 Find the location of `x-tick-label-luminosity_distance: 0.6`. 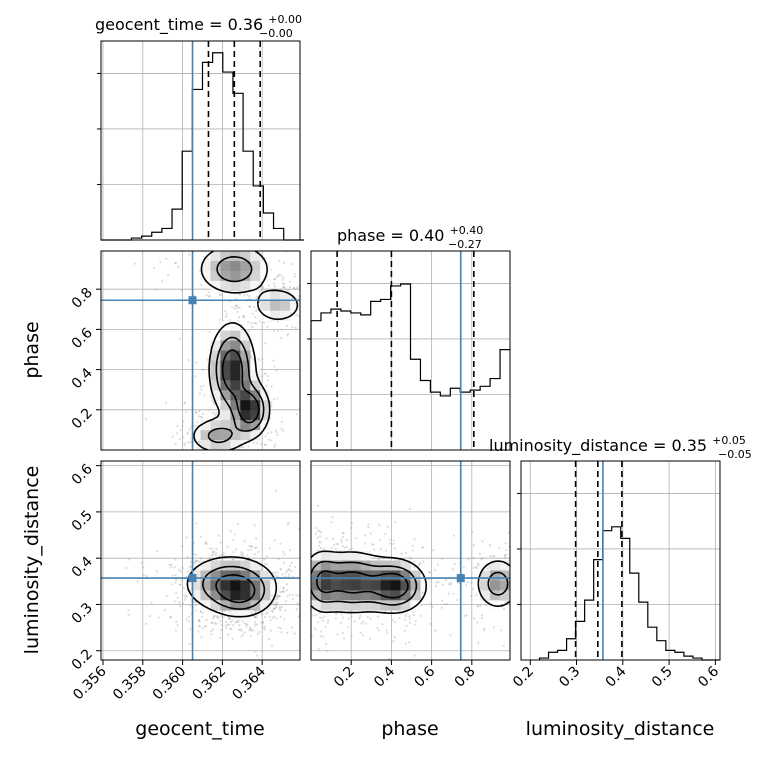

x-tick-label-luminosity_distance: 0.6 is located at coordinates (708, 676).